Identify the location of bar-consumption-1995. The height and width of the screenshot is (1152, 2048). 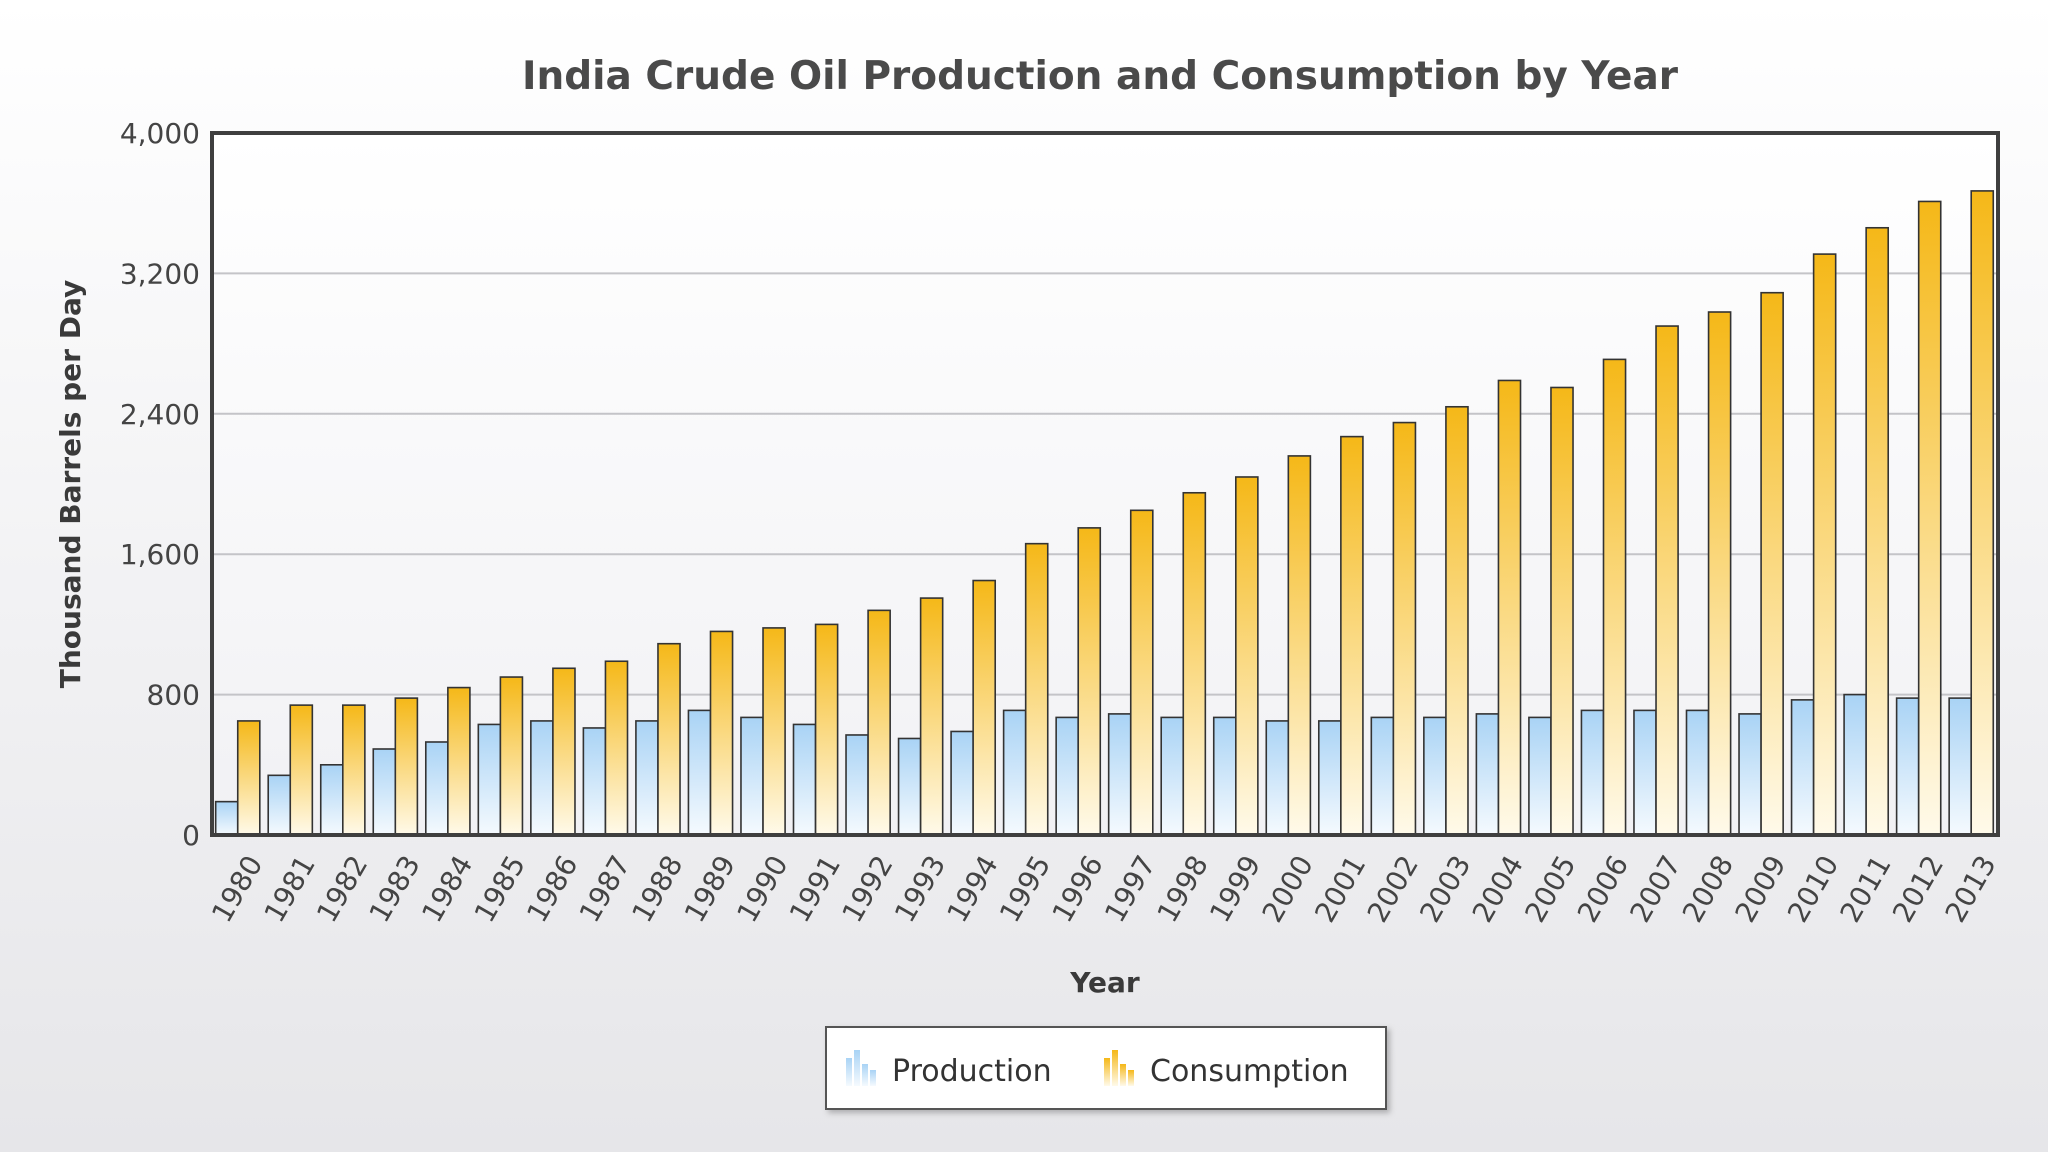
(1036, 689).